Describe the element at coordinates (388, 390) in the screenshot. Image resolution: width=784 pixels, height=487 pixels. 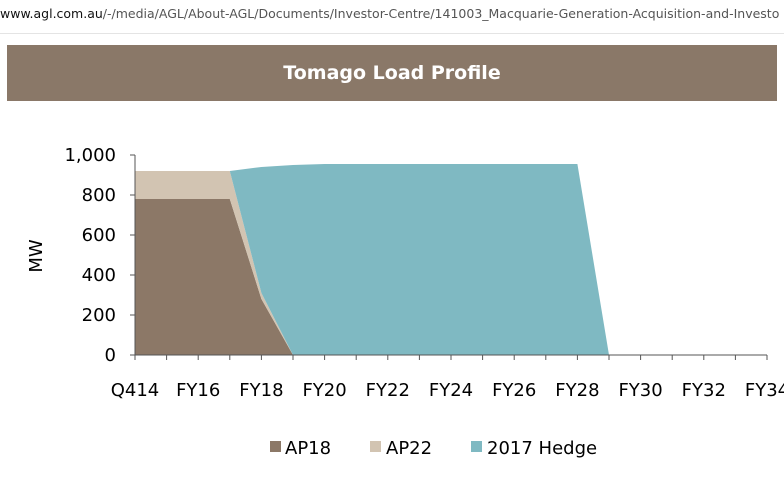
I see `x-tick-label: FY22` at that location.